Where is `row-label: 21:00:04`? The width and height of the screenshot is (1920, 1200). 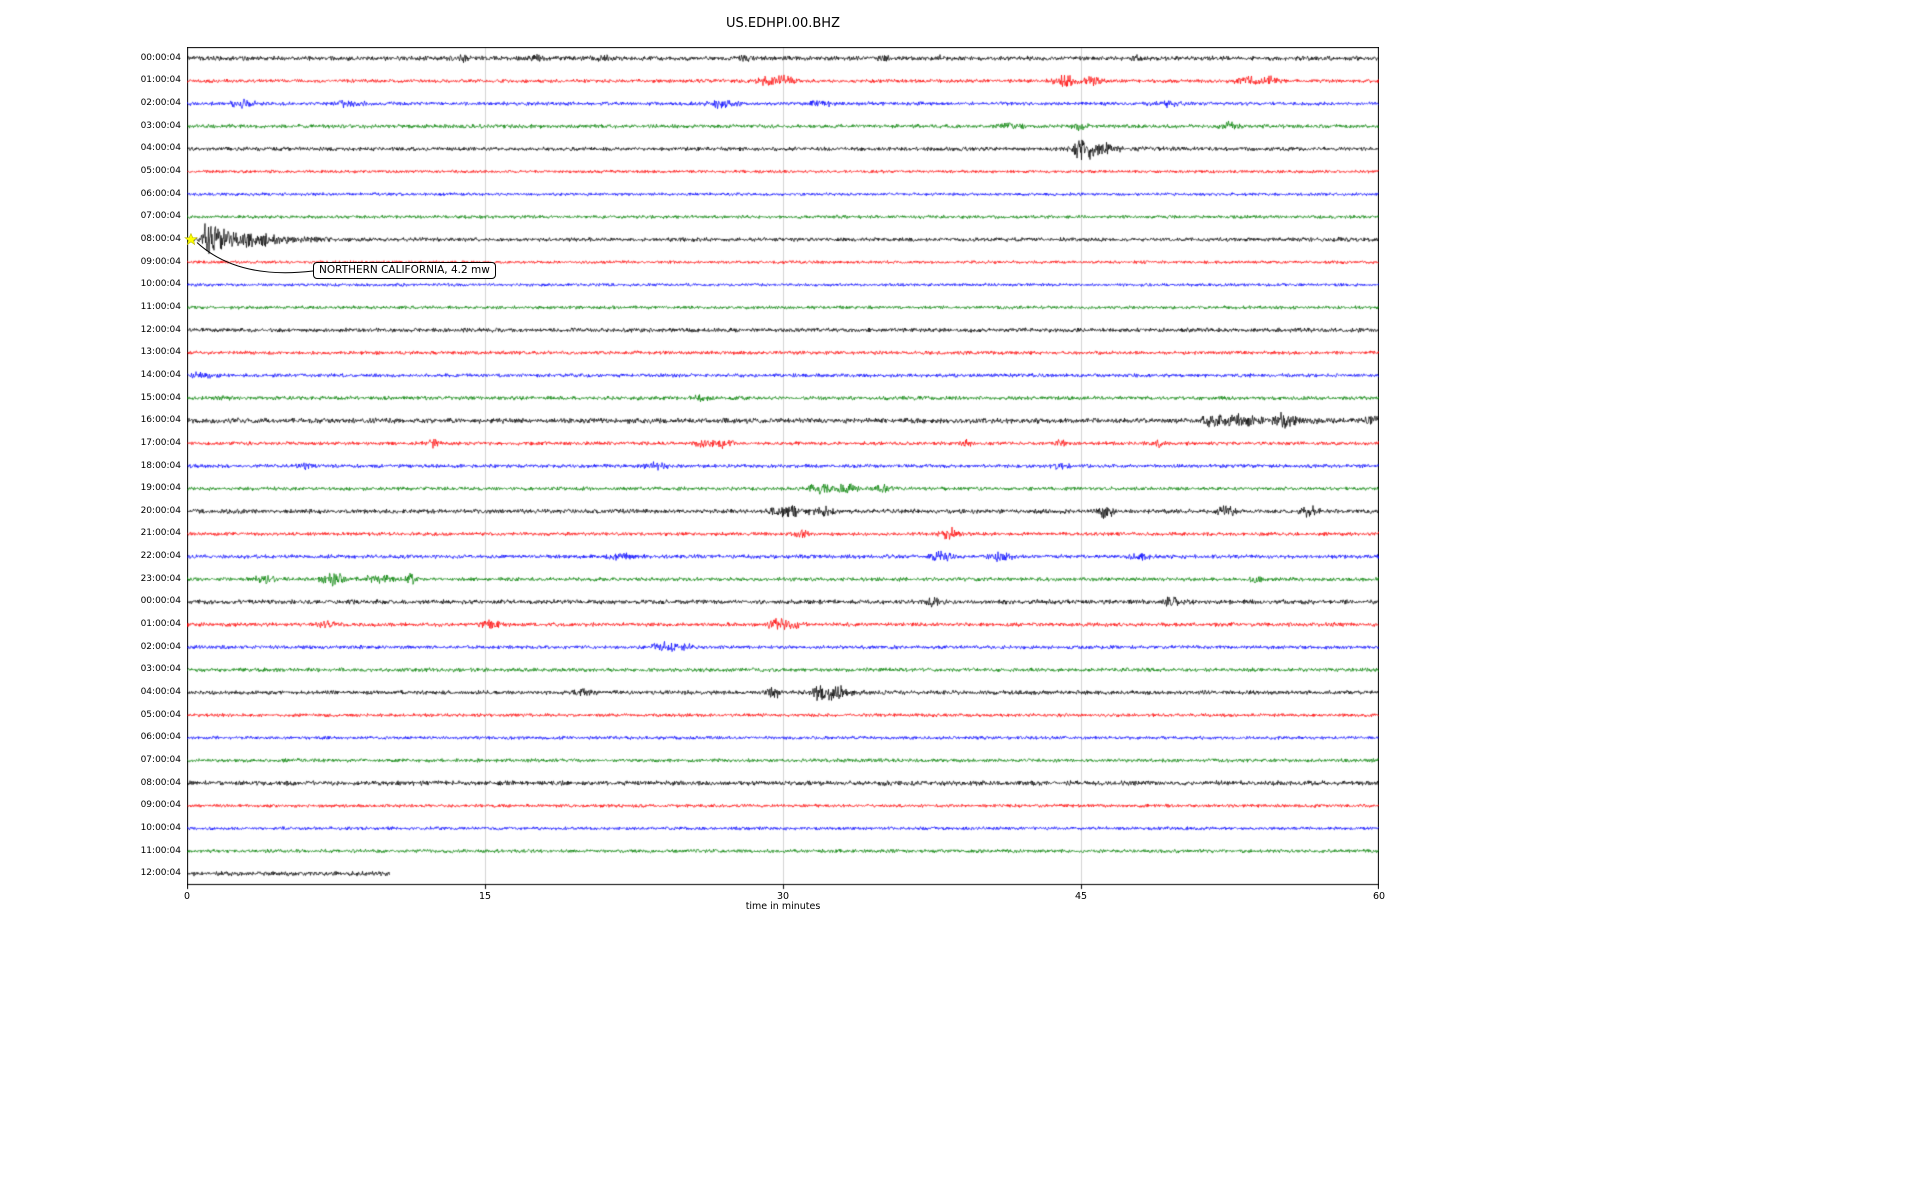
row-label: 21:00:04 is located at coordinates (160, 533).